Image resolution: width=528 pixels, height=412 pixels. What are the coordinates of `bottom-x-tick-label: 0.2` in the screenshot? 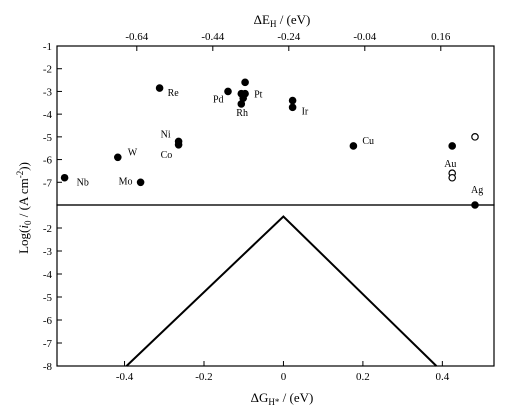 It's located at (363, 377).